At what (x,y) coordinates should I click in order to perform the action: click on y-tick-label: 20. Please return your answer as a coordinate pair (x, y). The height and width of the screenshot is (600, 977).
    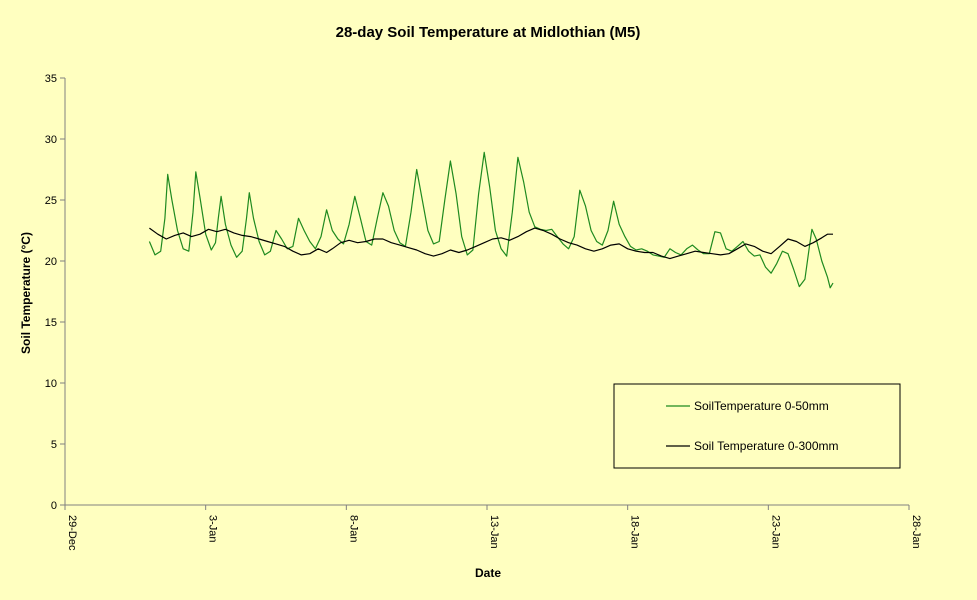
    Looking at the image, I should click on (51, 262).